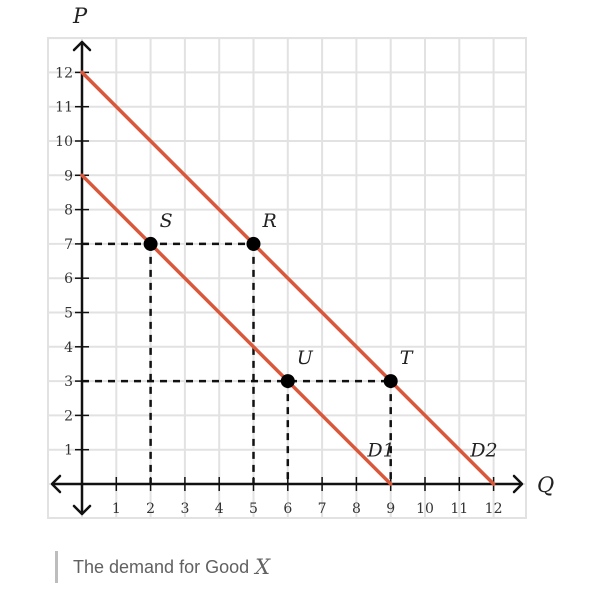  Describe the element at coordinates (380, 451) in the screenshot. I see `curve-label-d1: D1` at that location.